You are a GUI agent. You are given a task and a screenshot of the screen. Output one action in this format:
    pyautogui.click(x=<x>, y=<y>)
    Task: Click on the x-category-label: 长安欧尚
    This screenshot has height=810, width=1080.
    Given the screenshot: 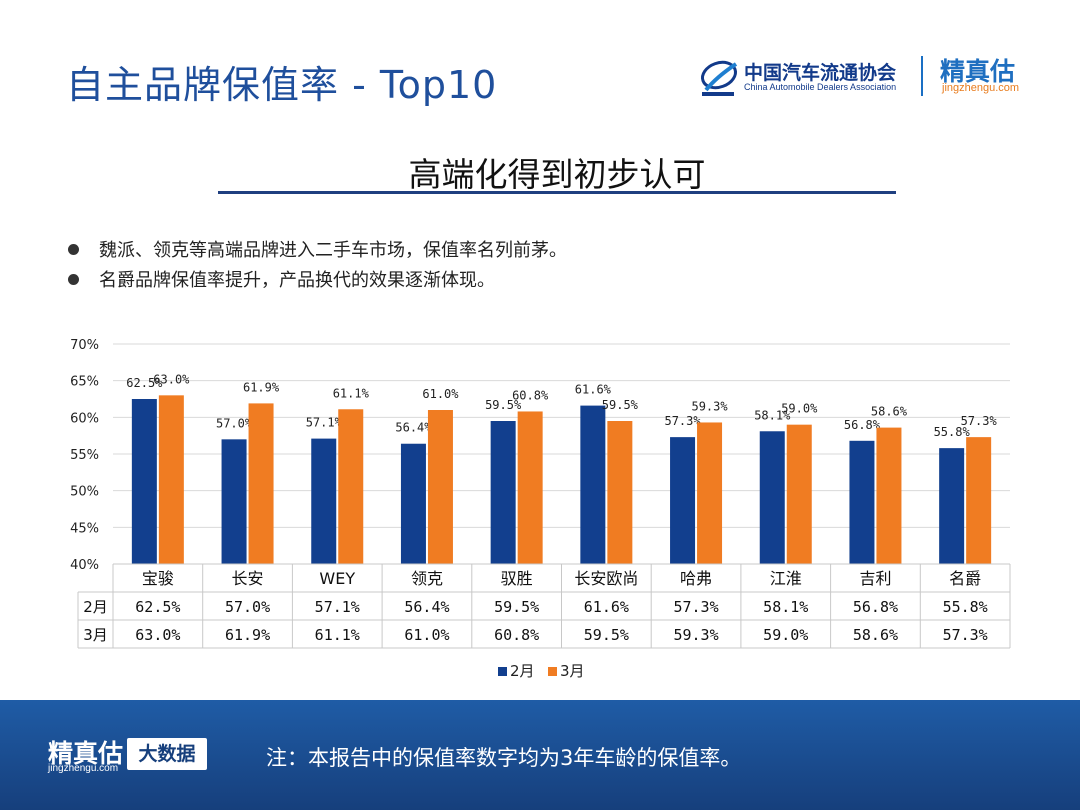 What is the action you would take?
    pyautogui.click(x=606, y=578)
    